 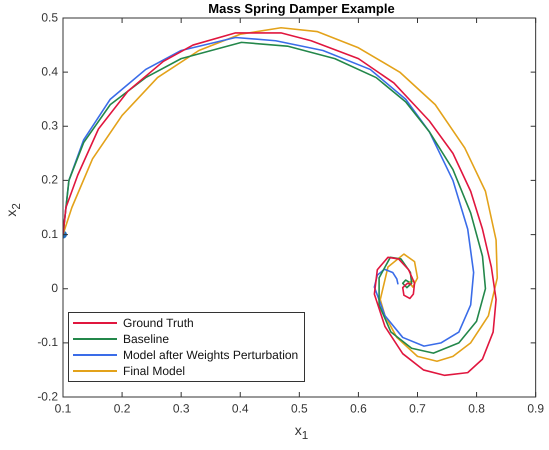 I want to click on y-tick-label: 0.5, so click(x=49, y=17).